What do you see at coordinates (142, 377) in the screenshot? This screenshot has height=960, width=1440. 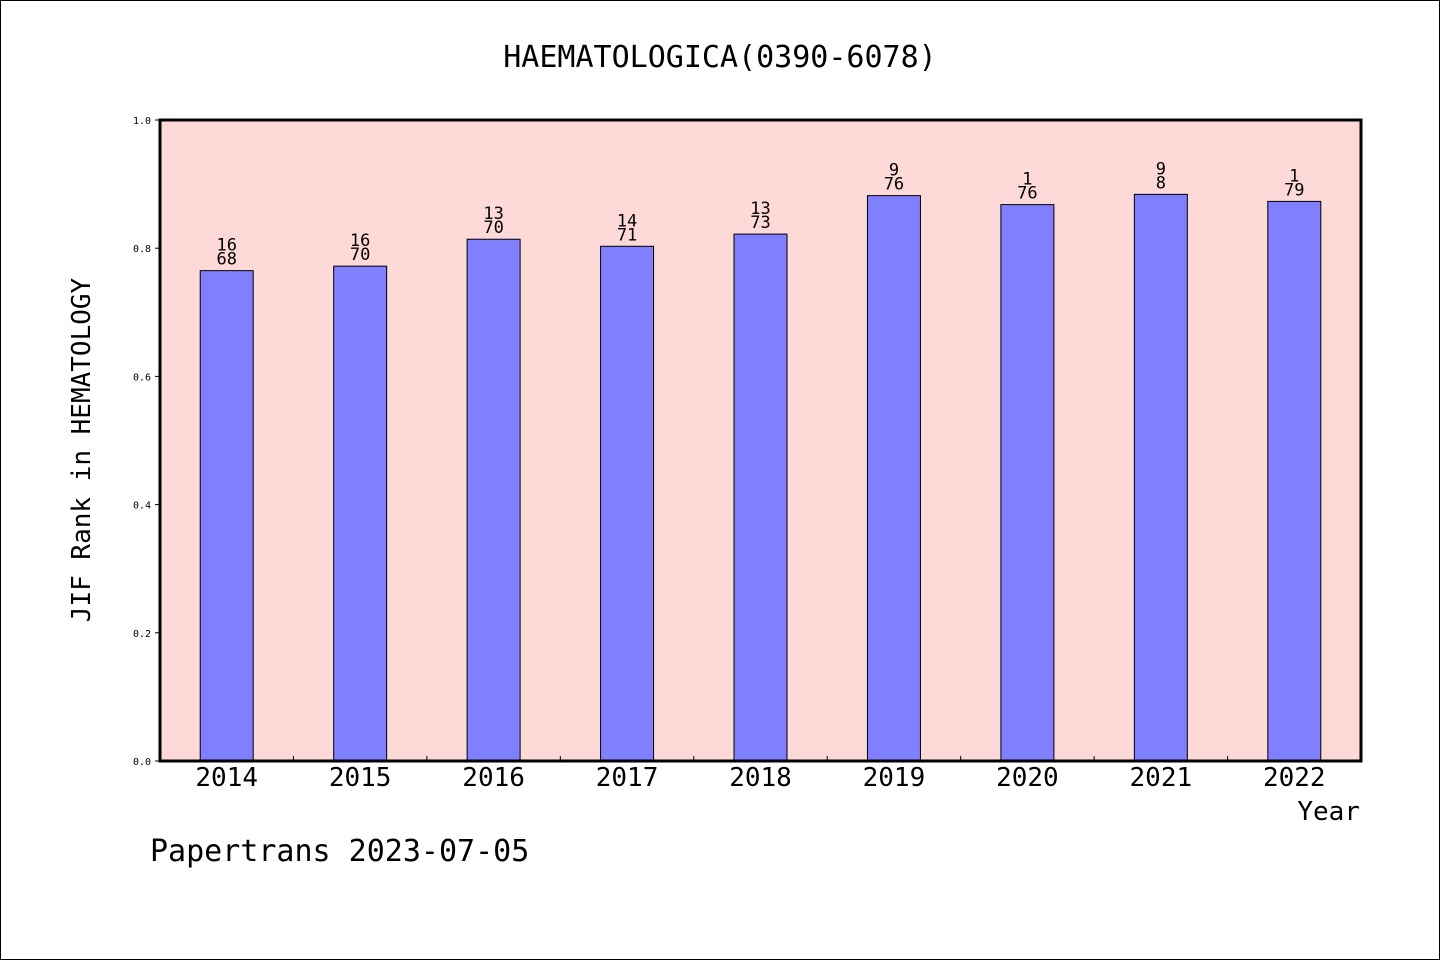 I see `y-tick-label: 0.6` at bounding box center [142, 377].